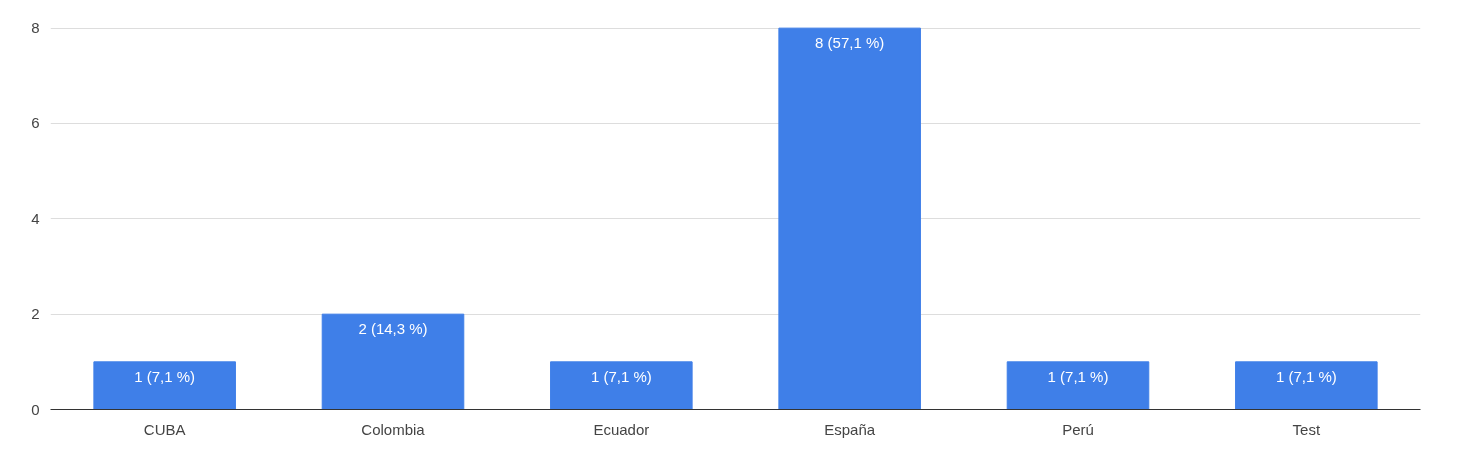 The width and height of the screenshot is (1462, 449). Describe the element at coordinates (393, 329) in the screenshot. I see `data-label: 2 (14,3 %)` at that location.